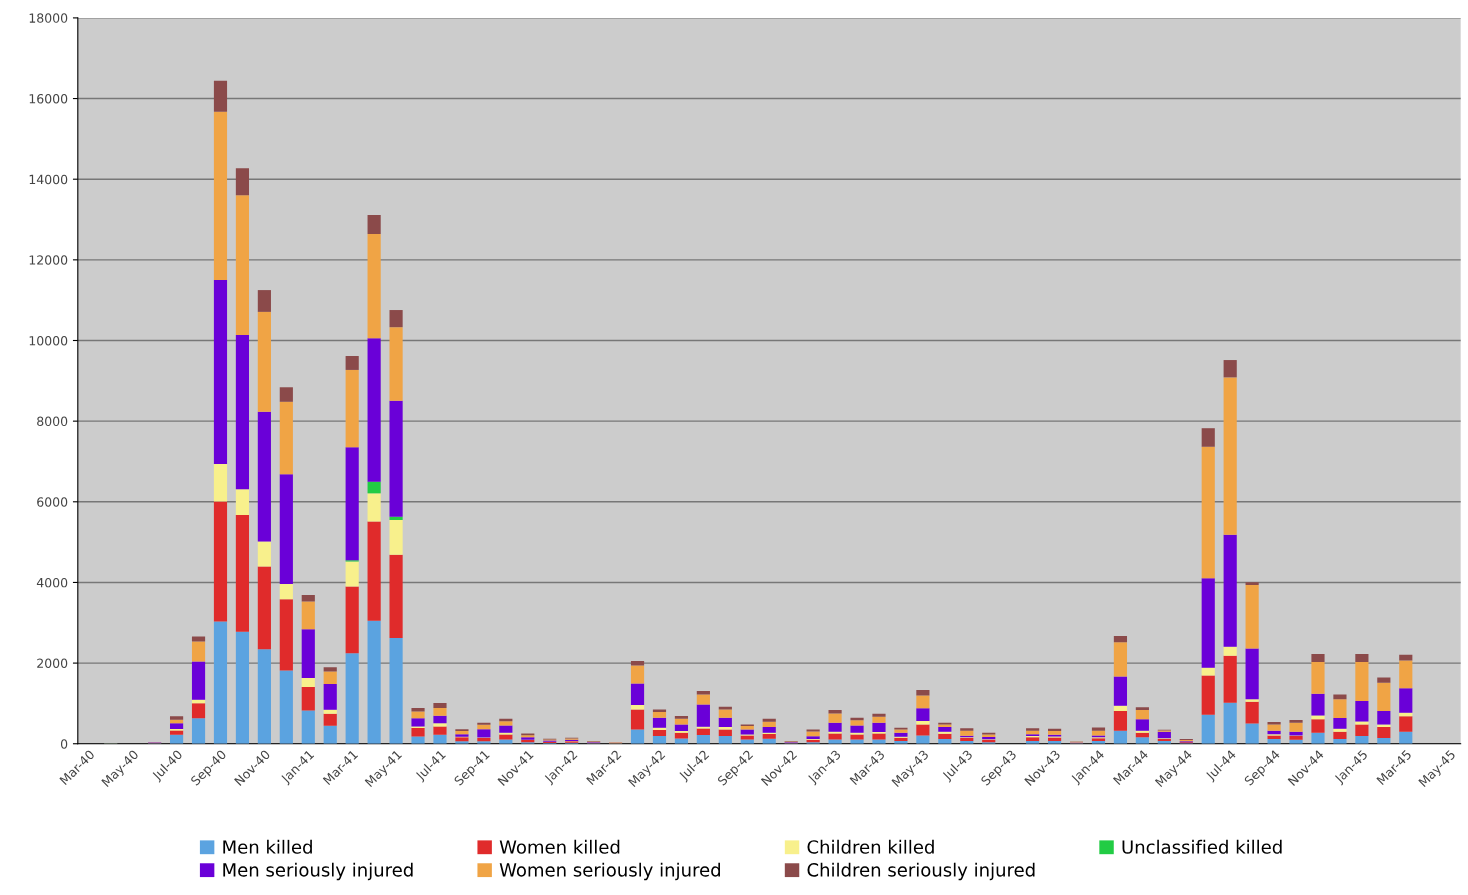 The width and height of the screenshot is (1468, 895). What do you see at coordinates (921, 871) in the screenshot?
I see `legend-label: Children seriously injured` at bounding box center [921, 871].